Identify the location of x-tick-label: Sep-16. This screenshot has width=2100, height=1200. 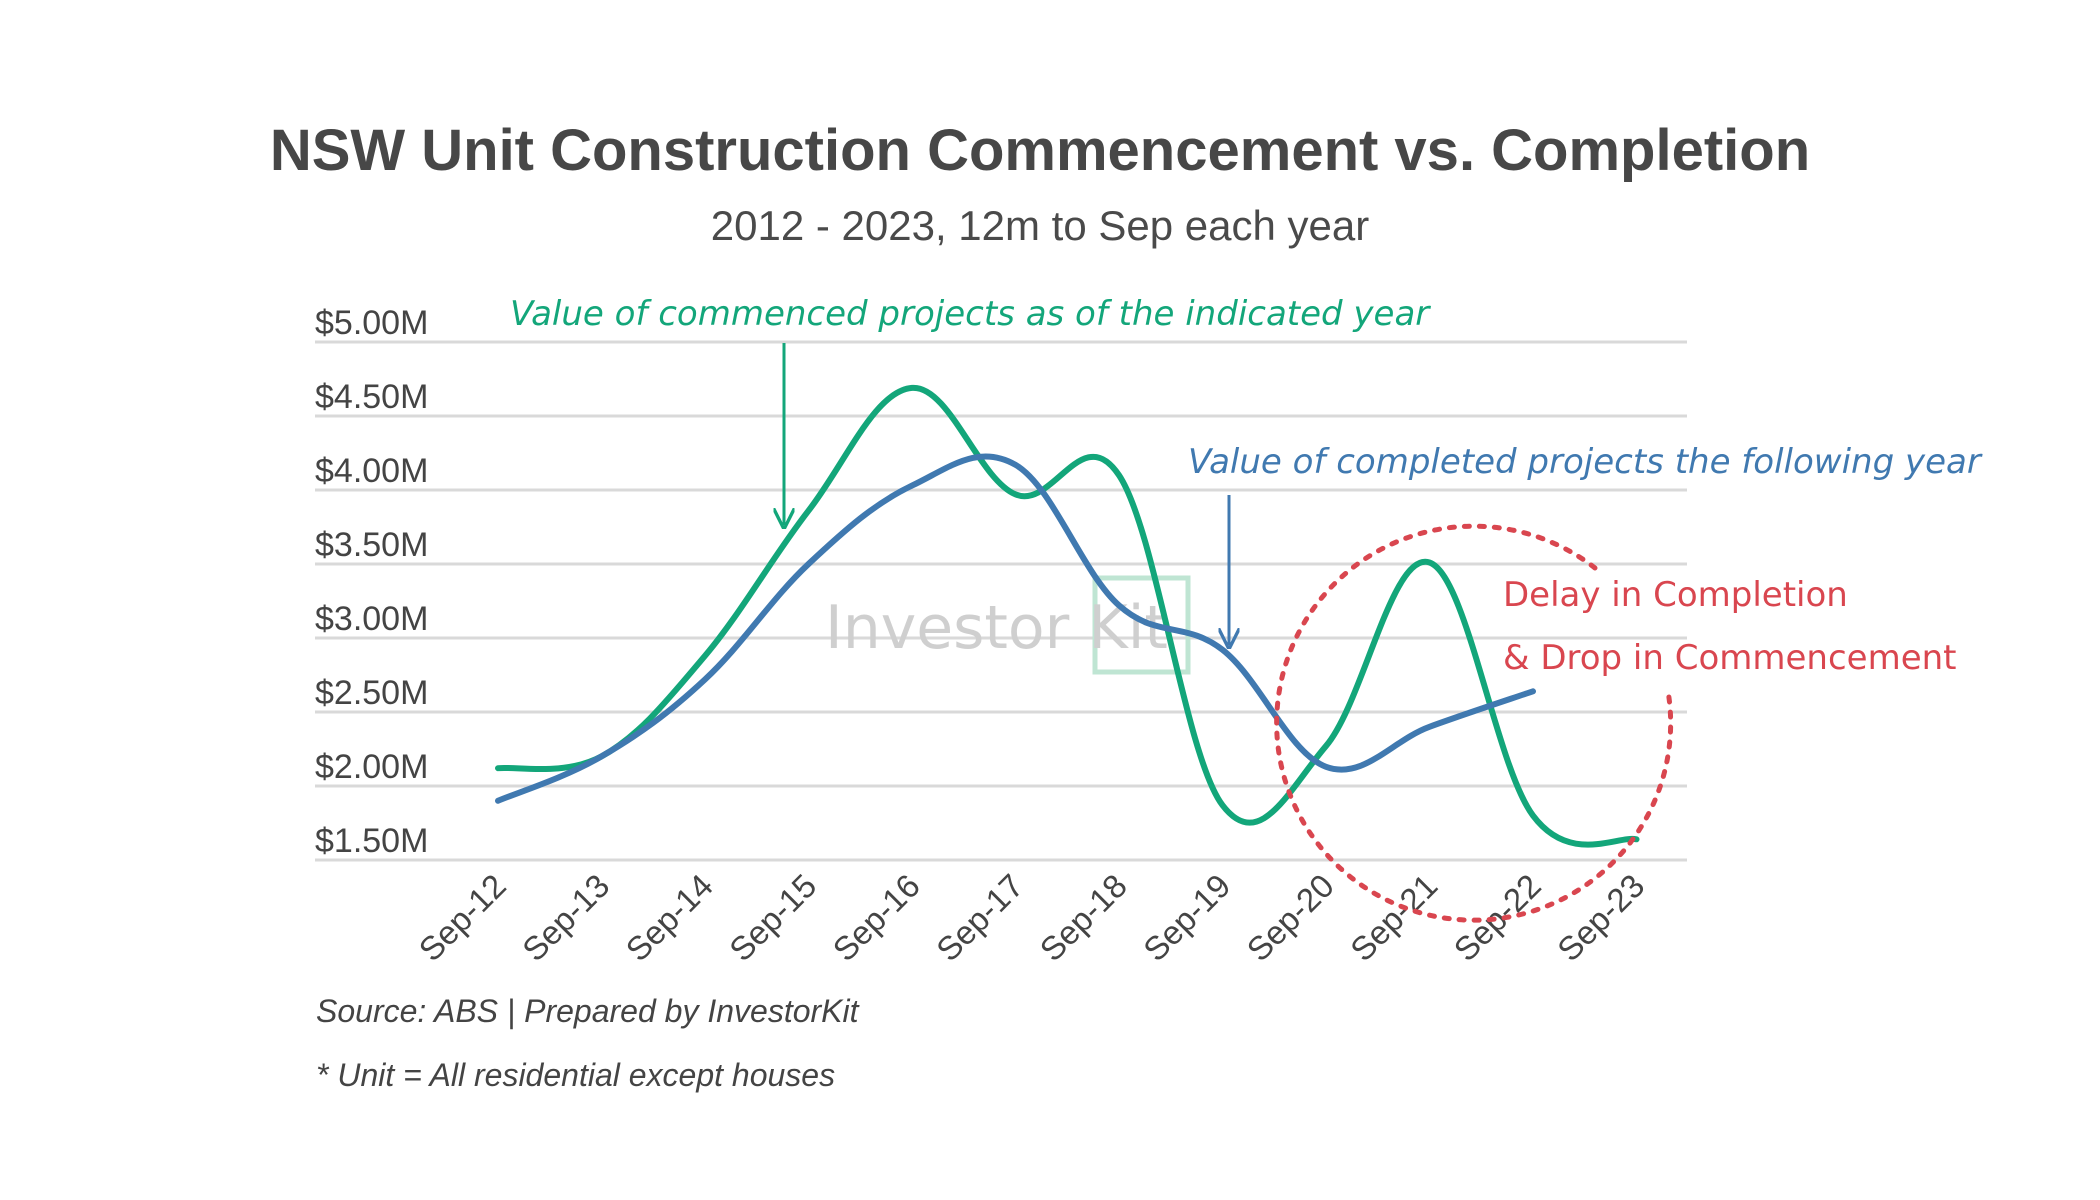
(876, 917).